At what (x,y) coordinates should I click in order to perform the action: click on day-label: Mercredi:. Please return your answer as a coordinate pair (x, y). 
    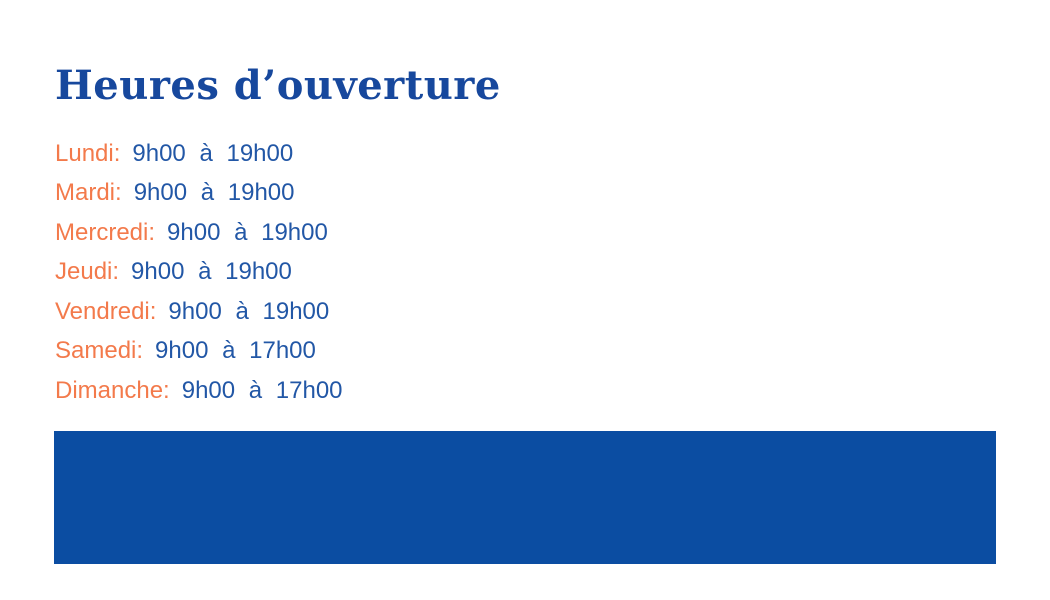
    Looking at the image, I should click on (105, 232).